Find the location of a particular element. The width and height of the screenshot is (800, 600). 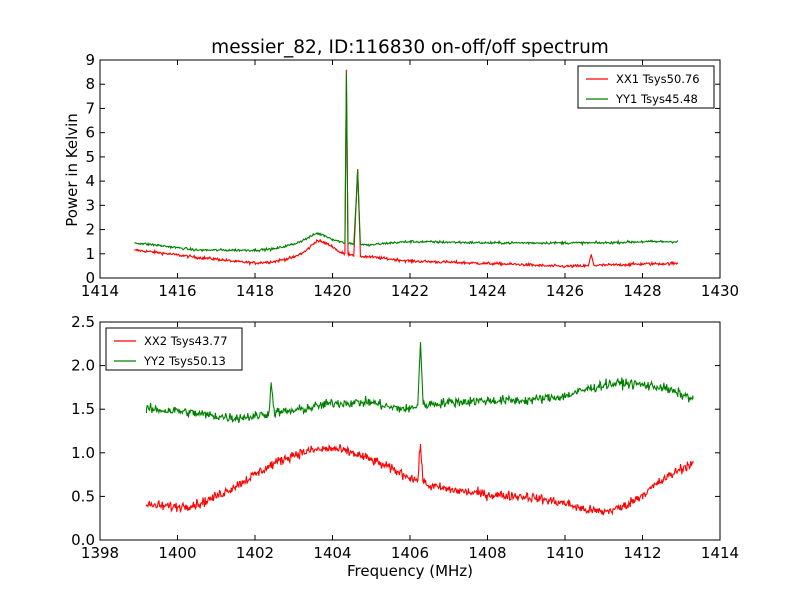

x-tick-label: 1418 is located at coordinates (255, 291).